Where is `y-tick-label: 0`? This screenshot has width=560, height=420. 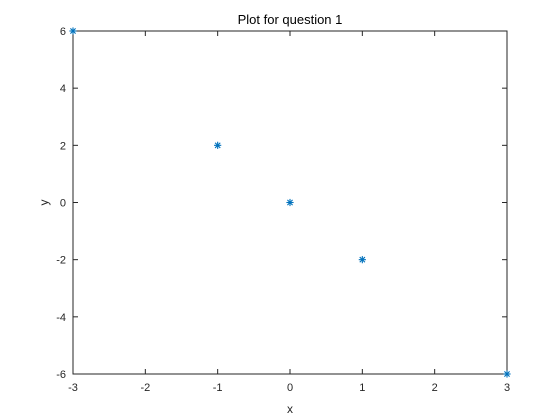
y-tick-label: 0 is located at coordinates (63, 204).